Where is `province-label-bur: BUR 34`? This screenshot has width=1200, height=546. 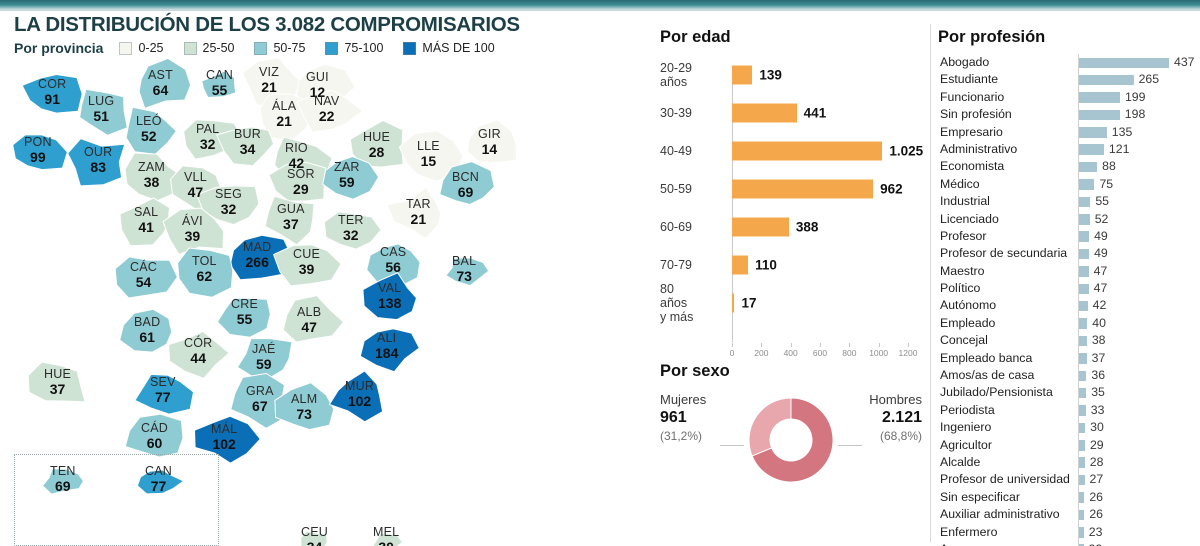 province-label-bur: BUR 34 is located at coordinates (247, 142).